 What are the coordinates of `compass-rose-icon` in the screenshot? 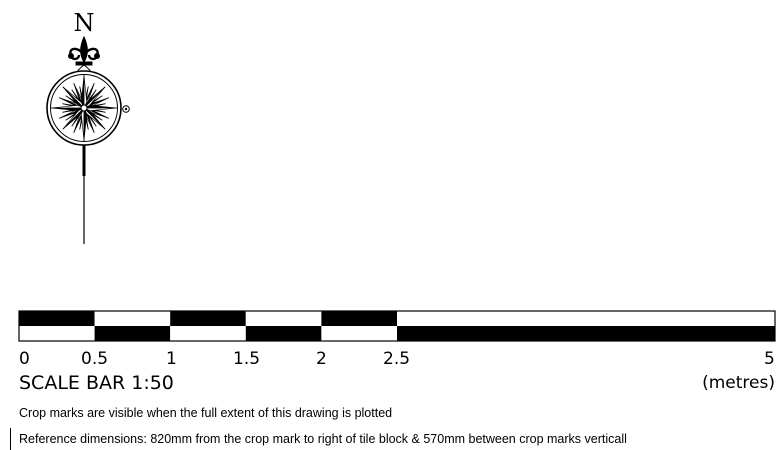 It's located at (88, 108).